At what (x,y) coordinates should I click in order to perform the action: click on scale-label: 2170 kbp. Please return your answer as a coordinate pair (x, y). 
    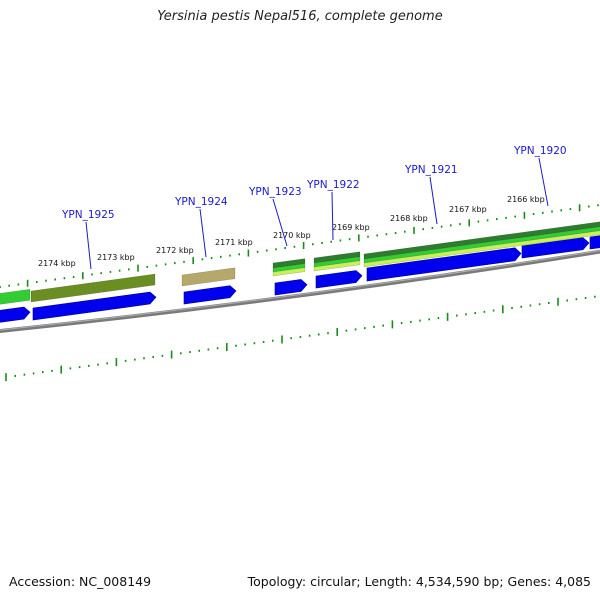
    Looking at the image, I should click on (292, 235).